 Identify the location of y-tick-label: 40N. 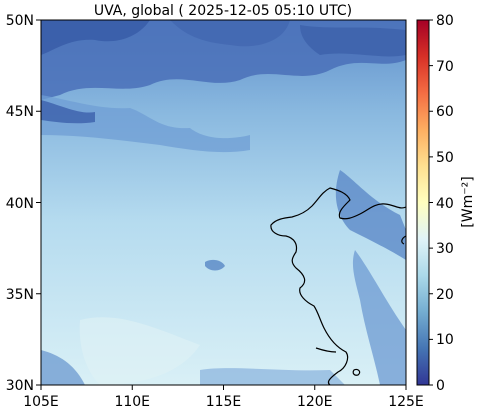
(20, 204).